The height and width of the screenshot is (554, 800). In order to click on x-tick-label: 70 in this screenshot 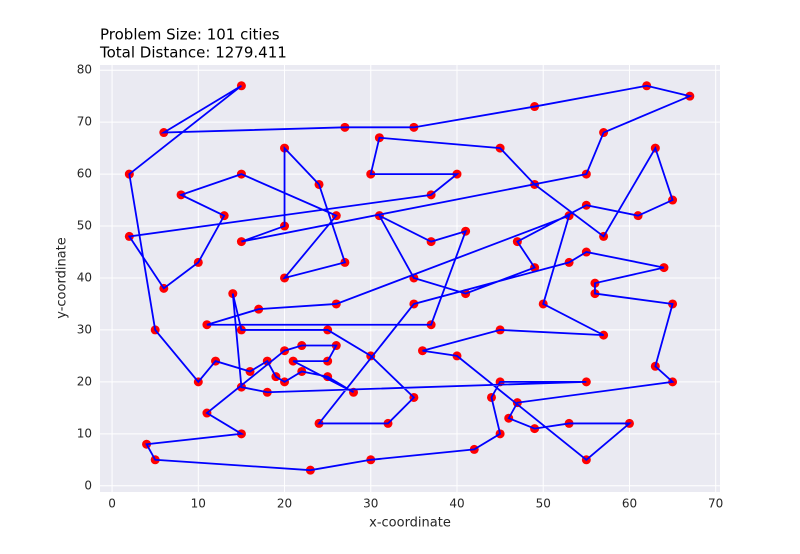, I will do `click(715, 504)`.